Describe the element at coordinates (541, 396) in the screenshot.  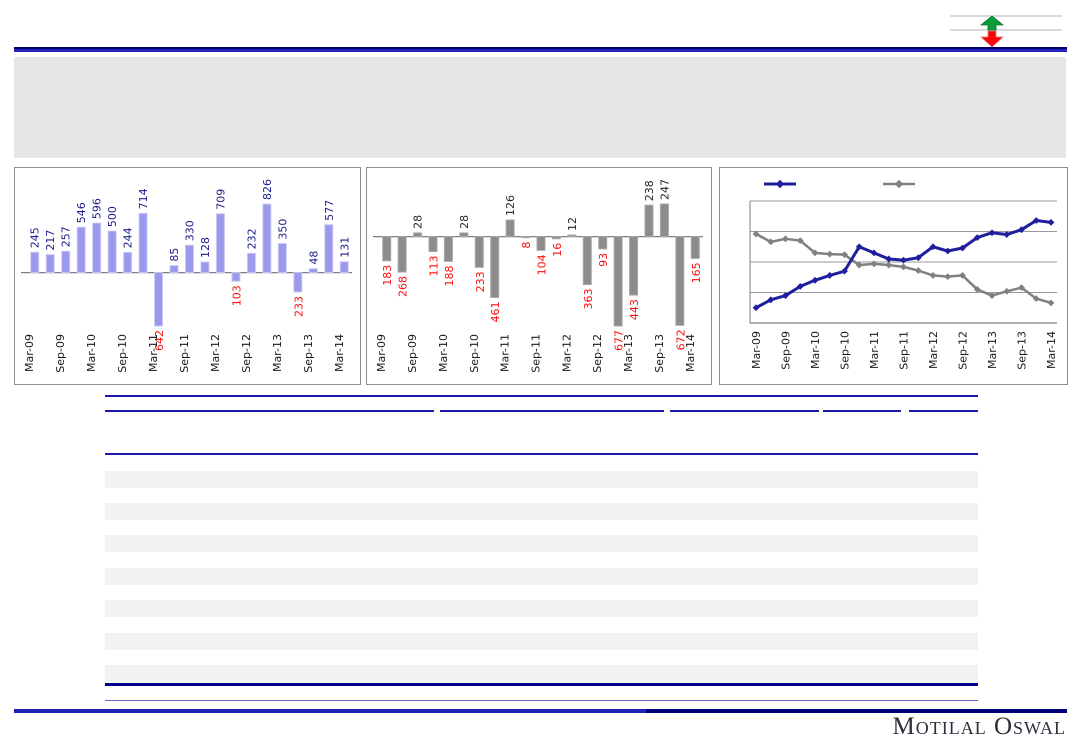
I see `table-top-rule` at that location.